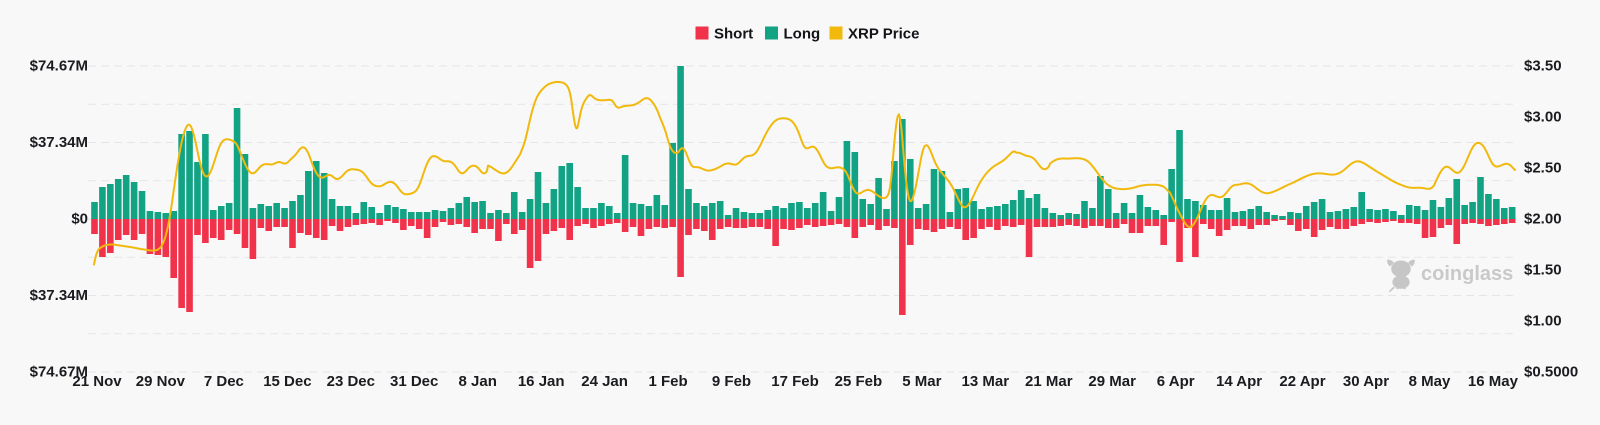  I want to click on svg-text: Short, so click(733, 34).